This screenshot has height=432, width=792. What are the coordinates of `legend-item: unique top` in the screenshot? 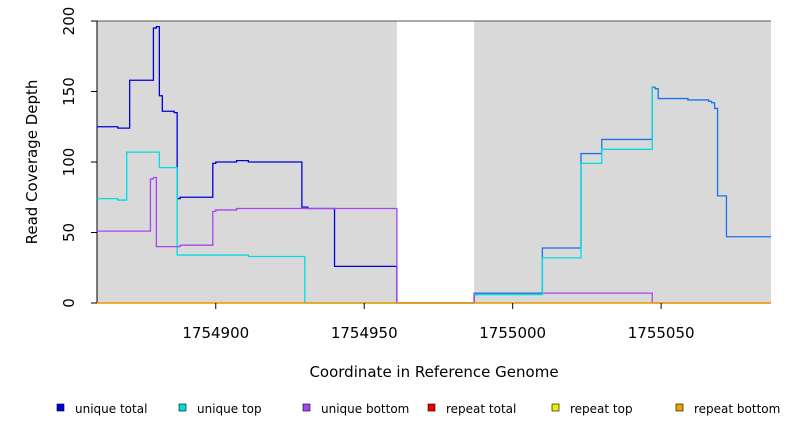 It's located at (220, 409).